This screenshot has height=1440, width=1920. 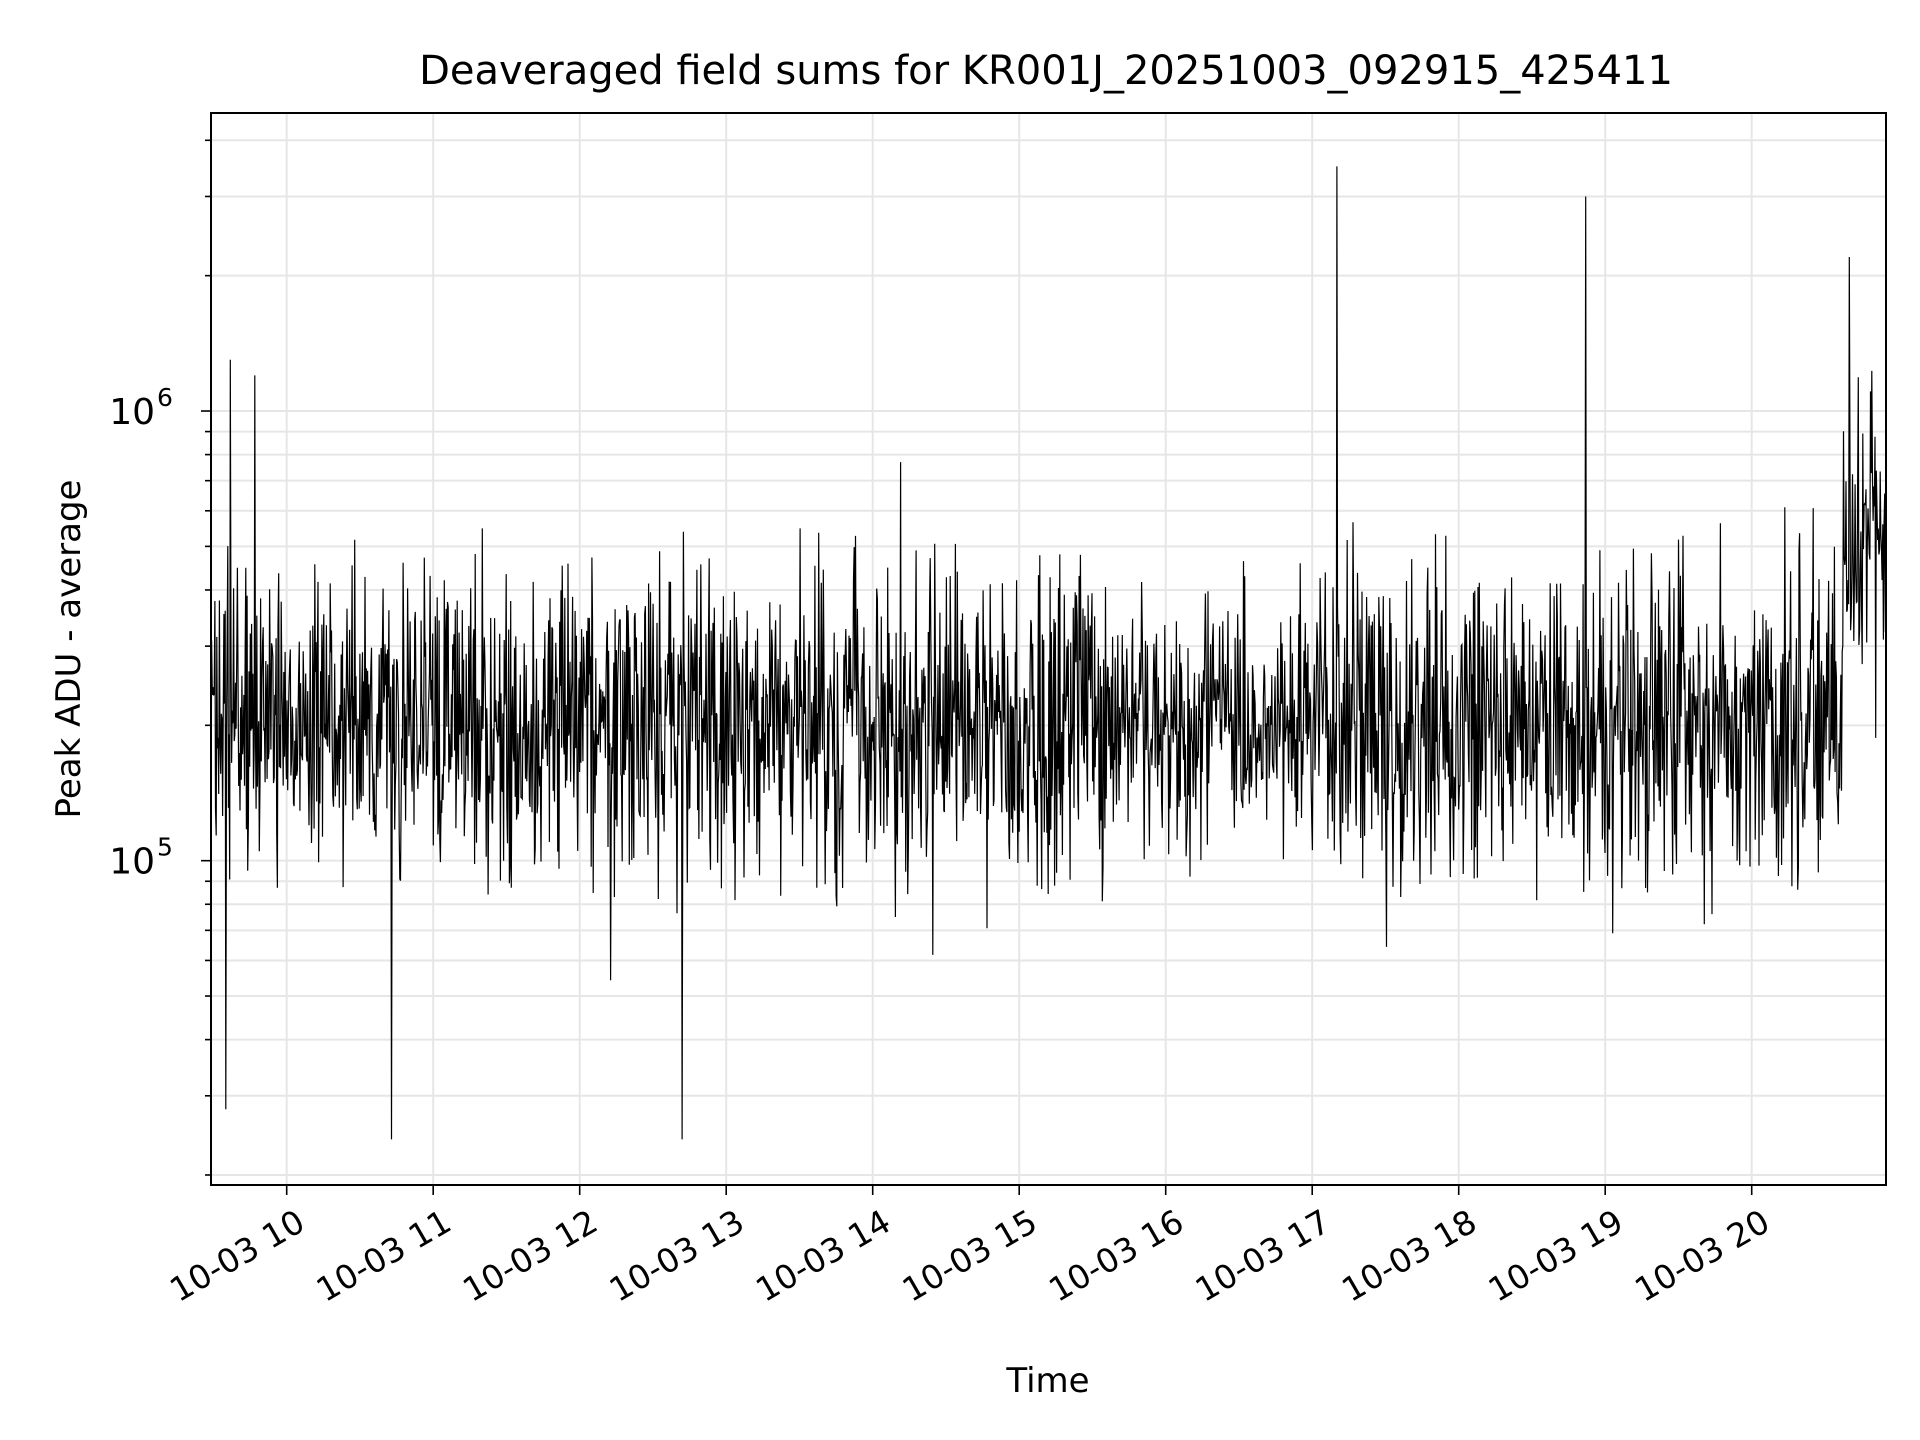 What do you see at coordinates (69, 649) in the screenshot?
I see `y-axis-label: Peak ADU - average` at bounding box center [69, 649].